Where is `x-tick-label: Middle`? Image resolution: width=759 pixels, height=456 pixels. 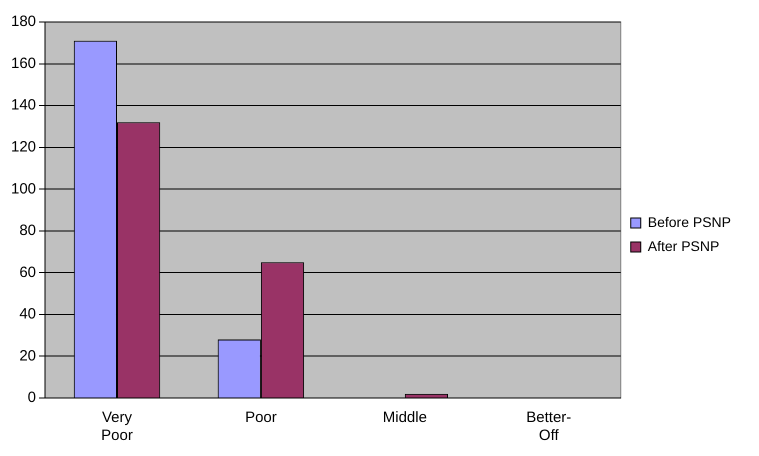
x-tick-label: Middle is located at coordinates (404, 417).